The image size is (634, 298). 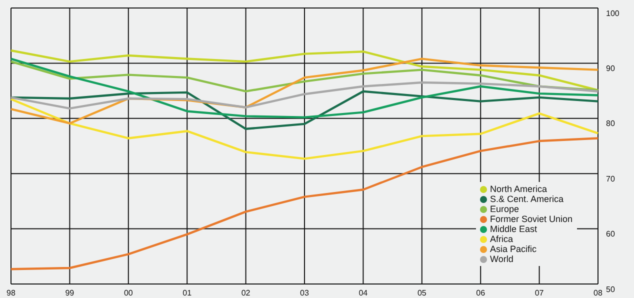 What do you see at coordinates (513, 249) in the screenshot?
I see `legend-label: Asia Pacific` at bounding box center [513, 249].